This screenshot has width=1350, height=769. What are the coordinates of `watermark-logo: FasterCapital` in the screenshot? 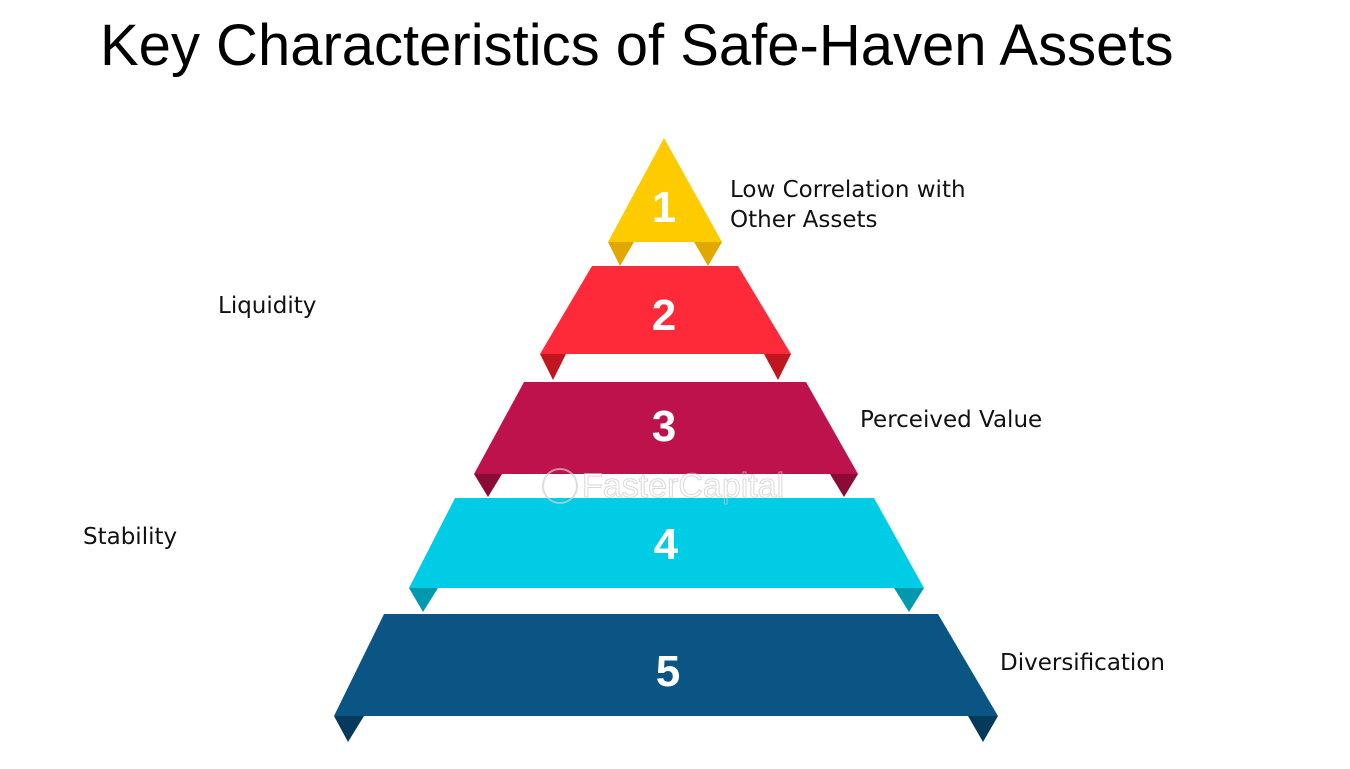 It's located at (663, 486).